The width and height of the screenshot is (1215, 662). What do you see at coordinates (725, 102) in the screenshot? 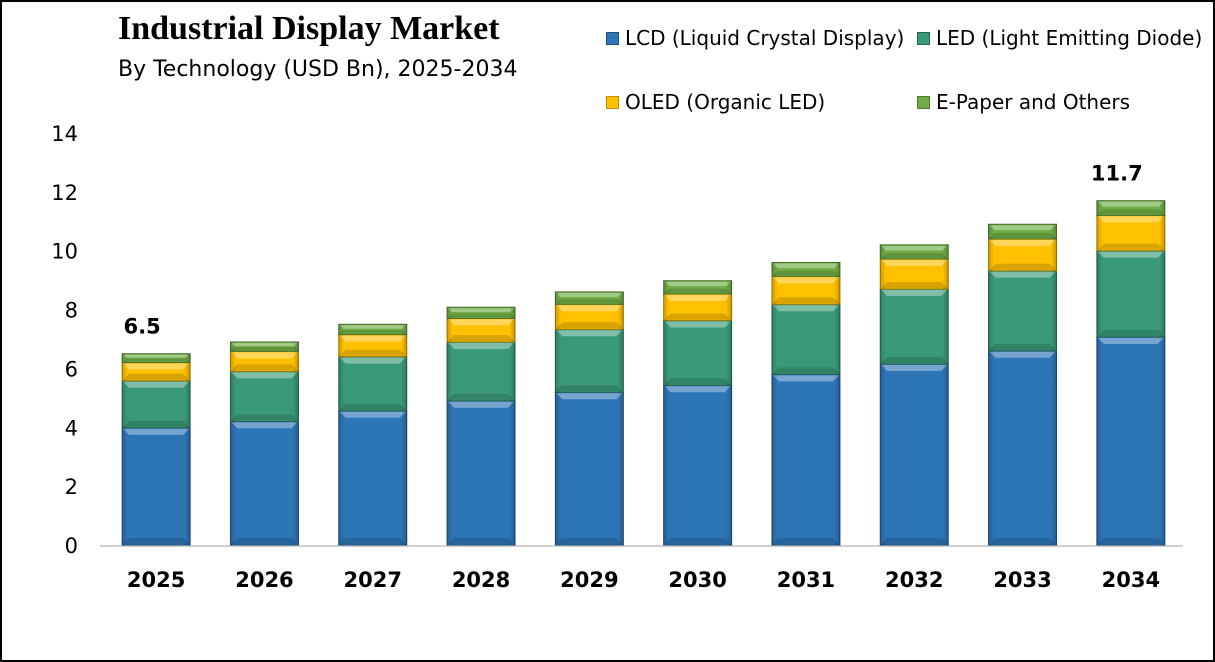
I see `legend-label-oled: OLED (Organic LED)` at bounding box center [725, 102].